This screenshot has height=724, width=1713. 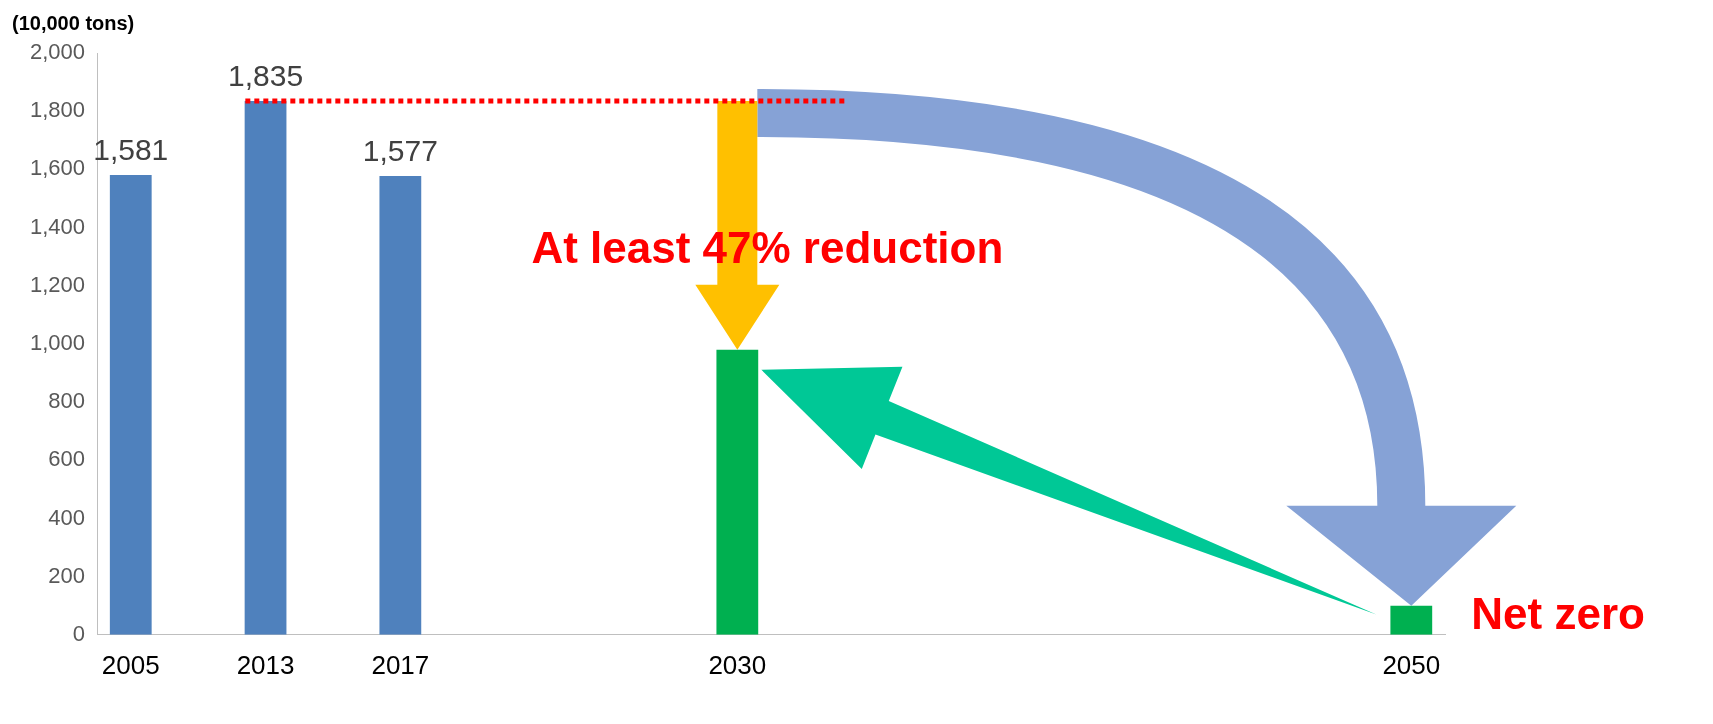 I want to click on data-label: 1,835, so click(x=266, y=76).